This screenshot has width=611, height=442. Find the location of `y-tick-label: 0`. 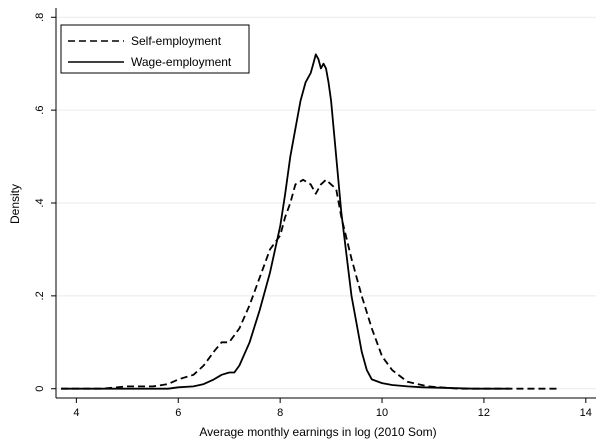

y-tick-label: 0 is located at coordinates (40, 389).